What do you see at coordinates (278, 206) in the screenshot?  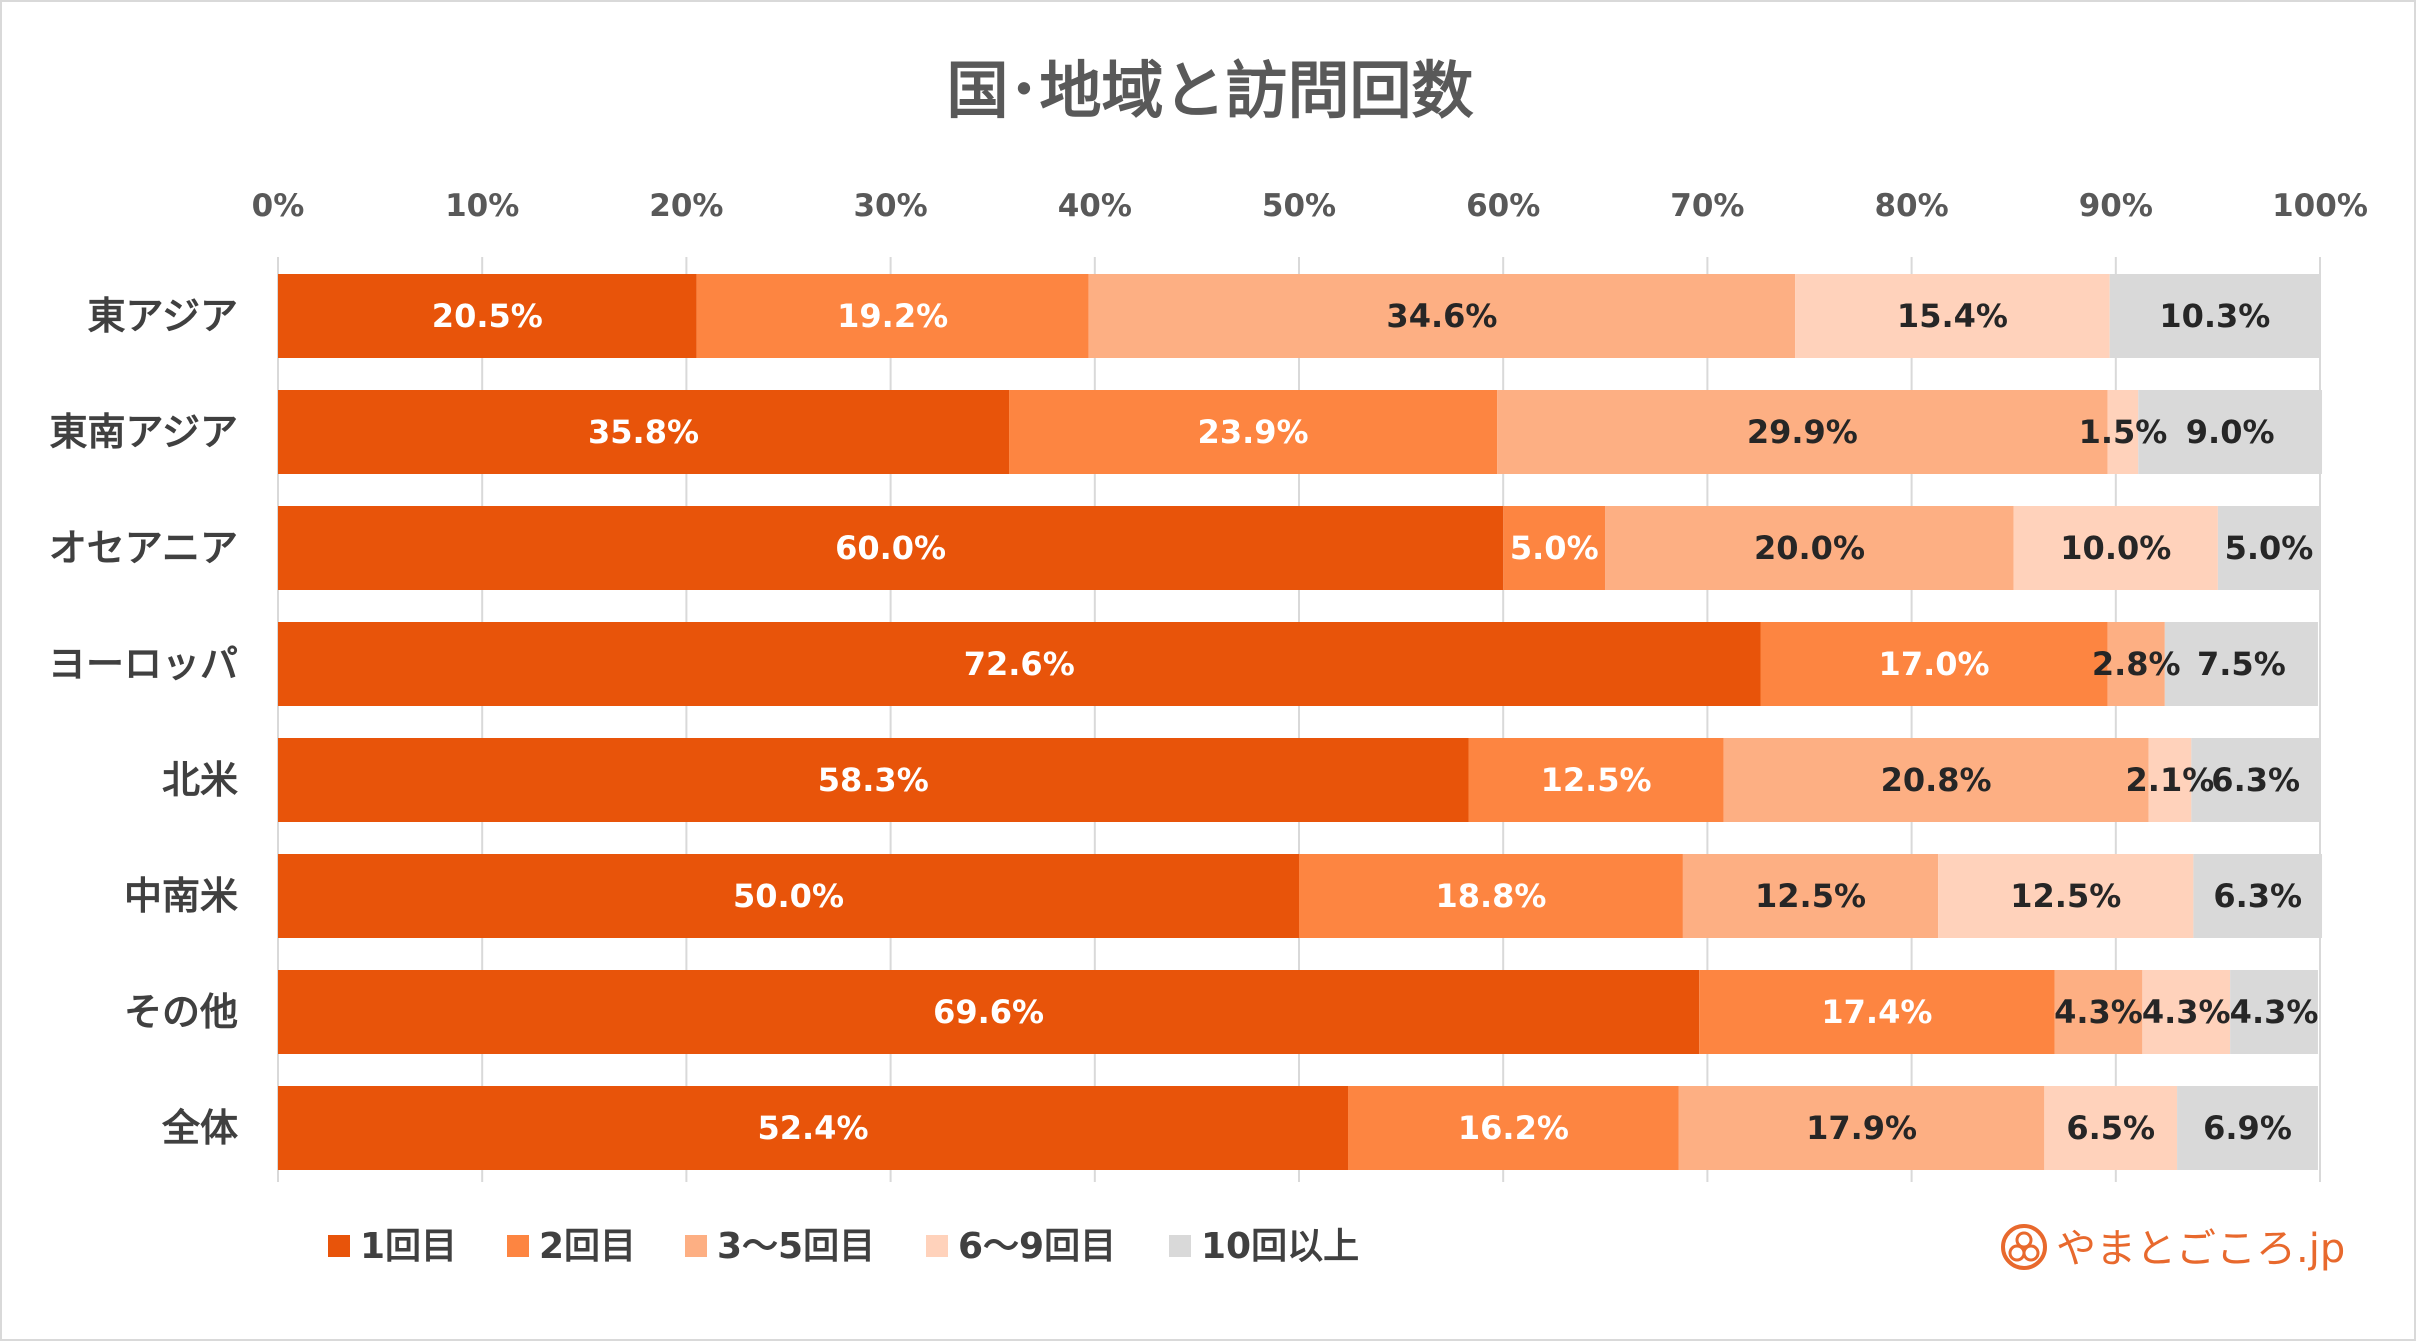 I see `x-tick-label: 0%` at bounding box center [278, 206].